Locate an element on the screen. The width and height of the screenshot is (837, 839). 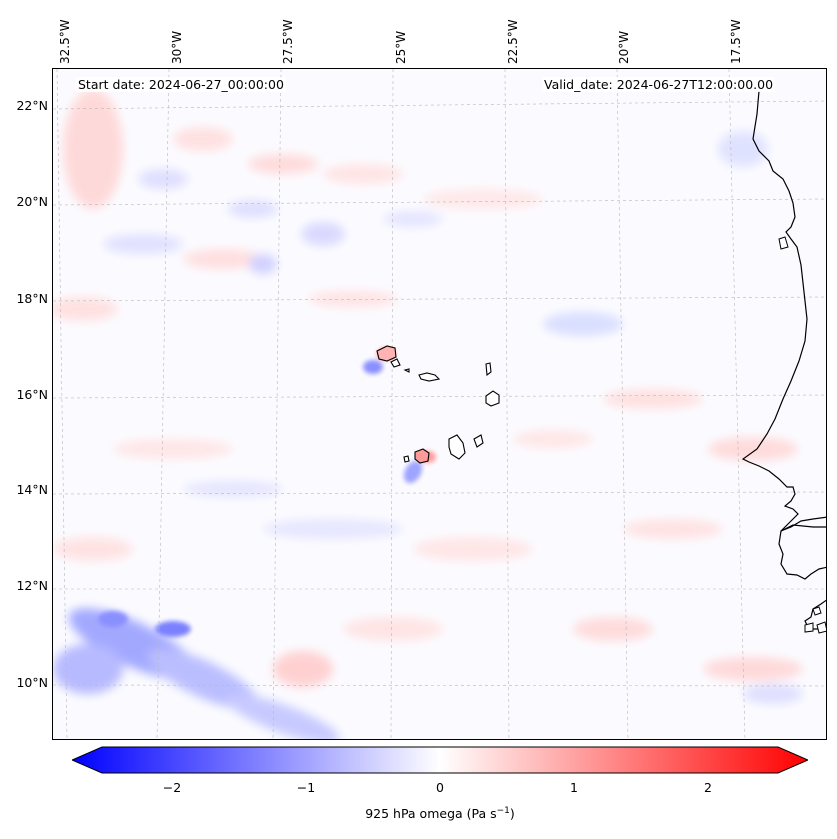
santiago is located at coordinates (457, 447).